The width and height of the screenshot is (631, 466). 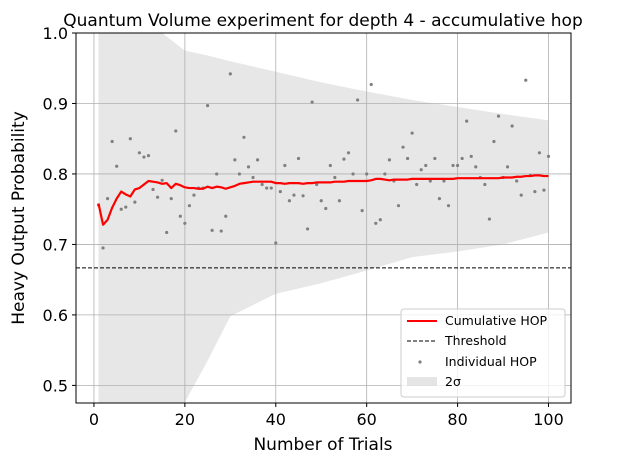 I want to click on legend-label-cumulative-hop: Cumulative HOP, so click(x=496, y=320).